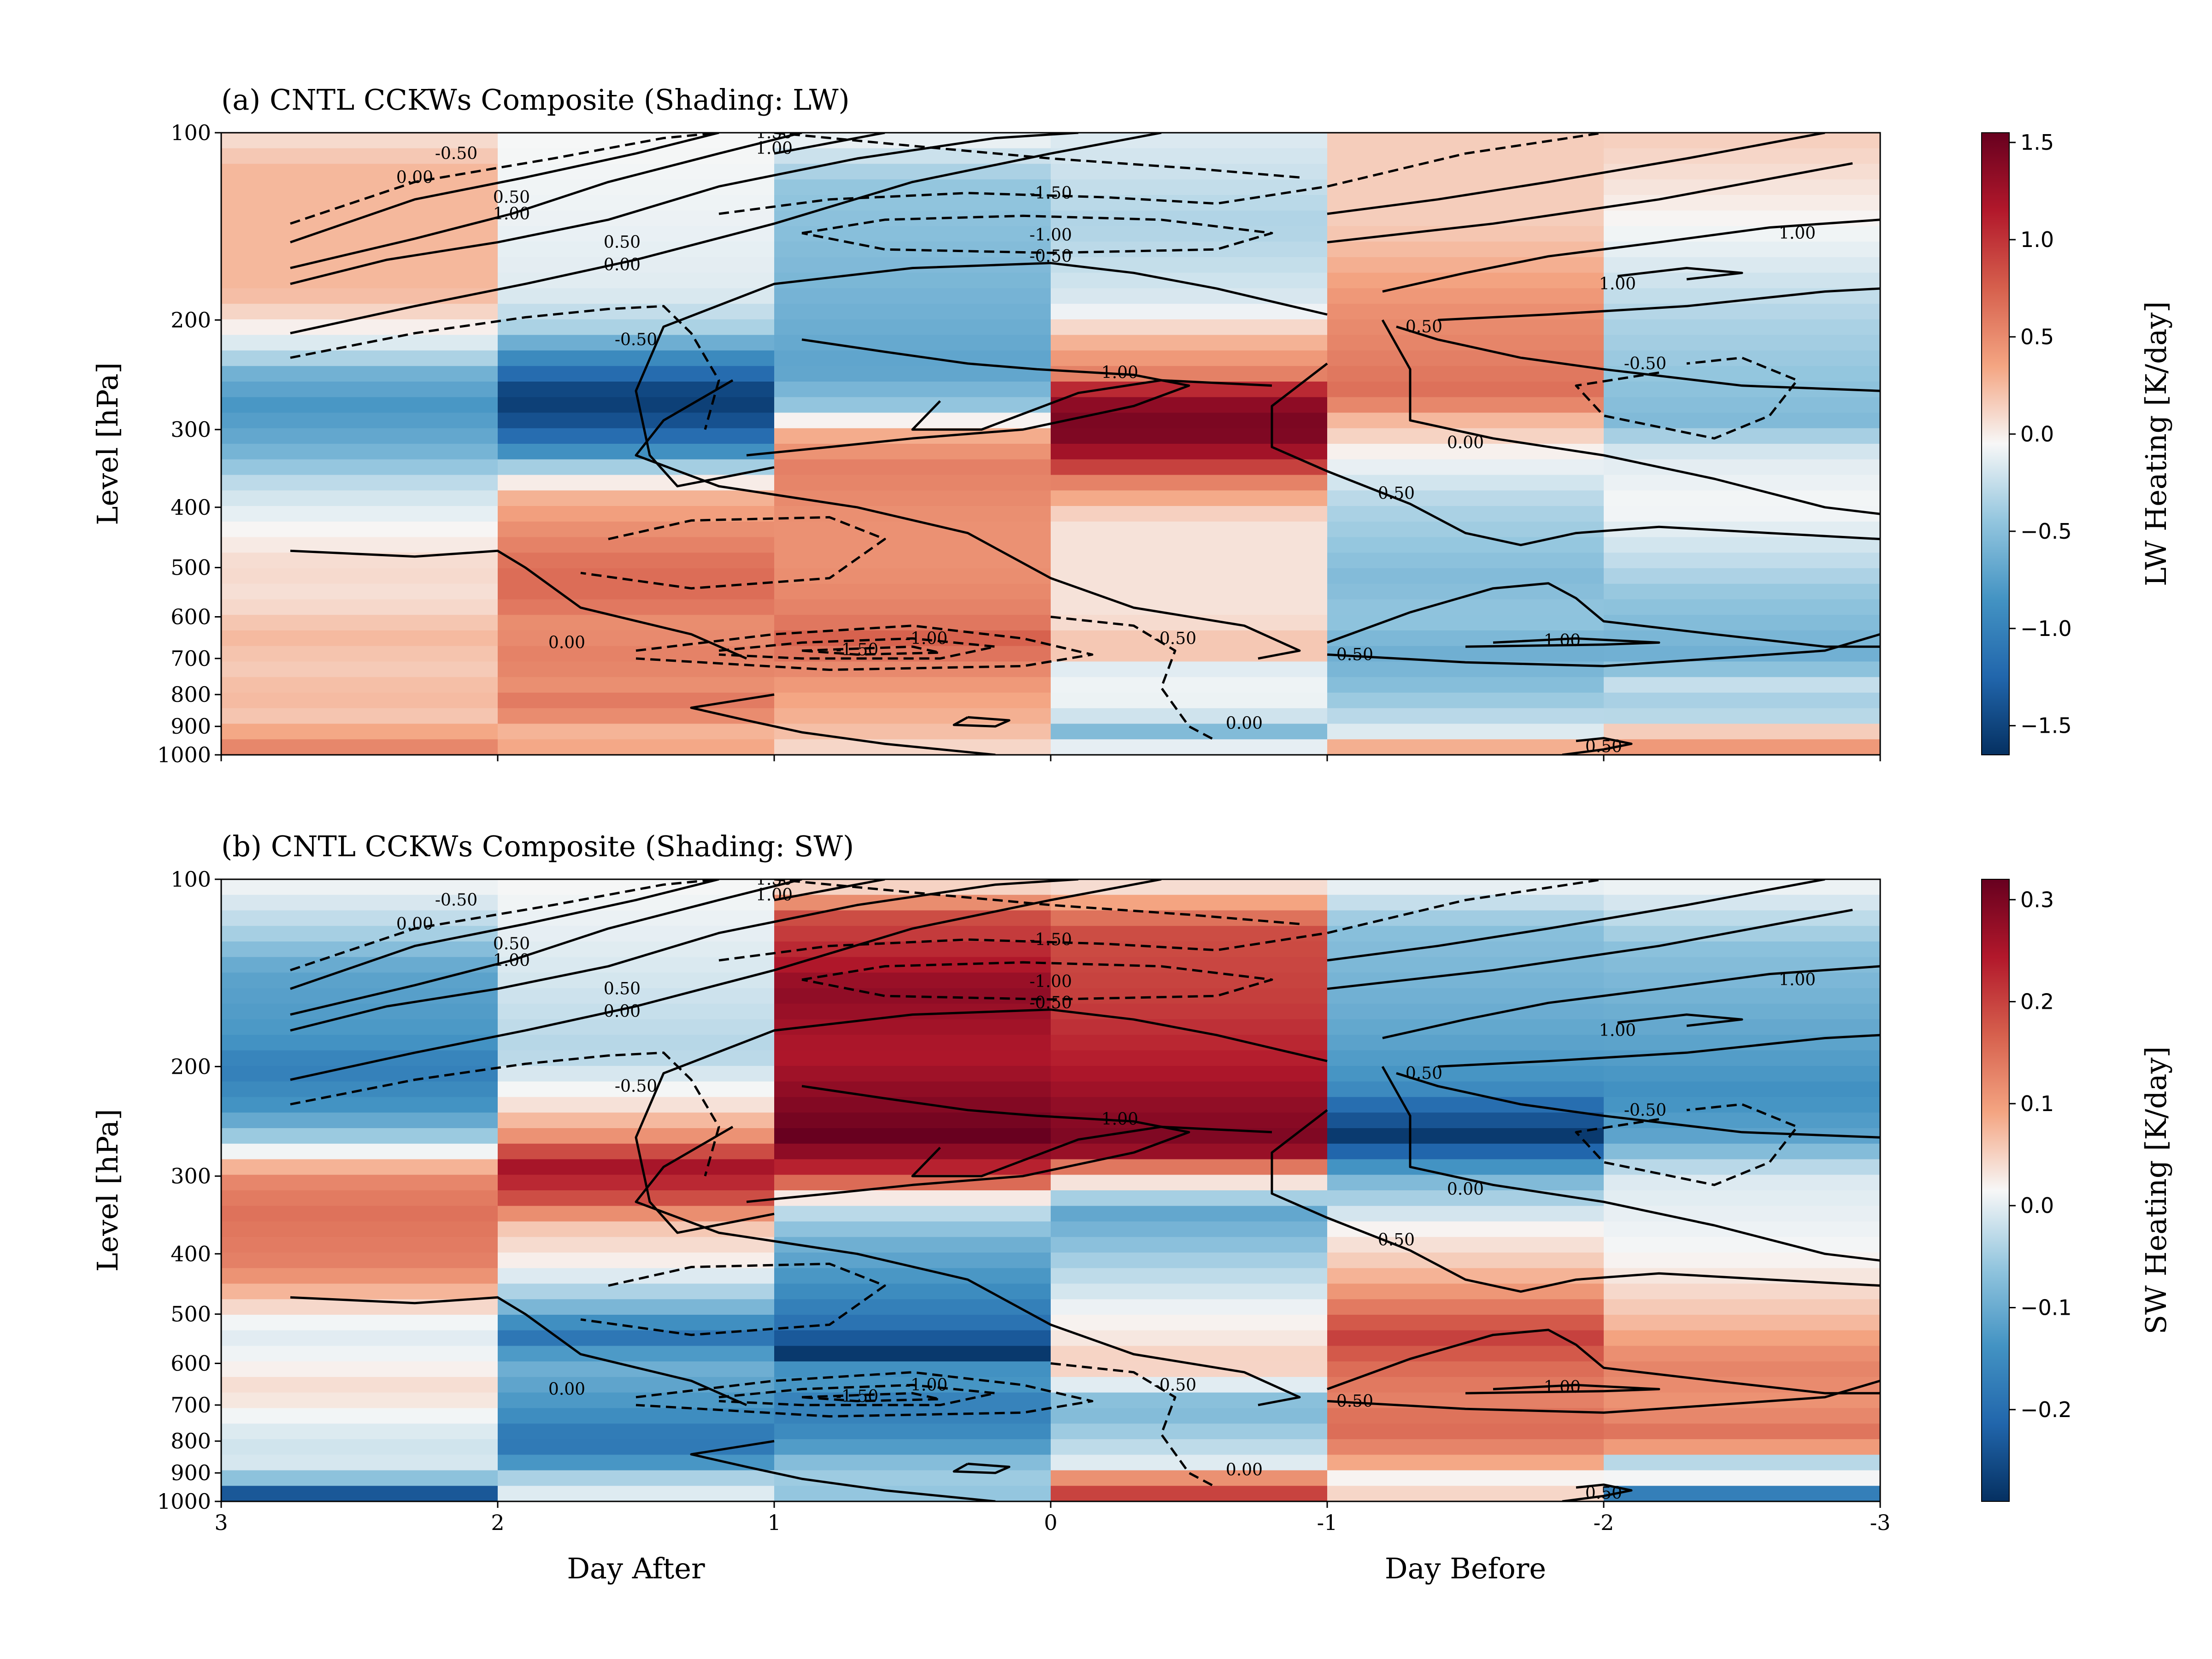  Describe the element at coordinates (221, 1522) in the screenshot. I see `x-tick-label: 3` at that location.